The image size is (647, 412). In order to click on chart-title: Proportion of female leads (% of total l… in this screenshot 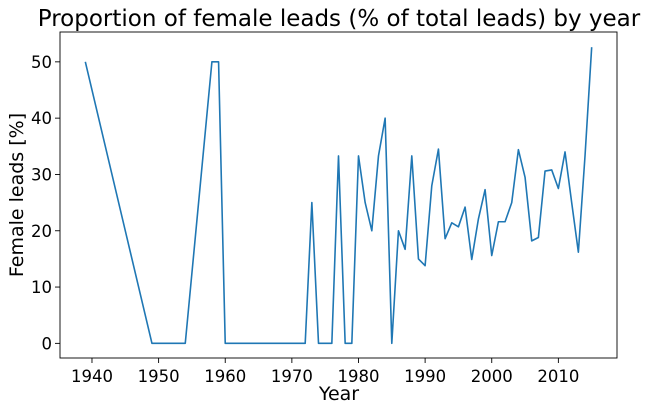, I will do `click(339, 19)`.